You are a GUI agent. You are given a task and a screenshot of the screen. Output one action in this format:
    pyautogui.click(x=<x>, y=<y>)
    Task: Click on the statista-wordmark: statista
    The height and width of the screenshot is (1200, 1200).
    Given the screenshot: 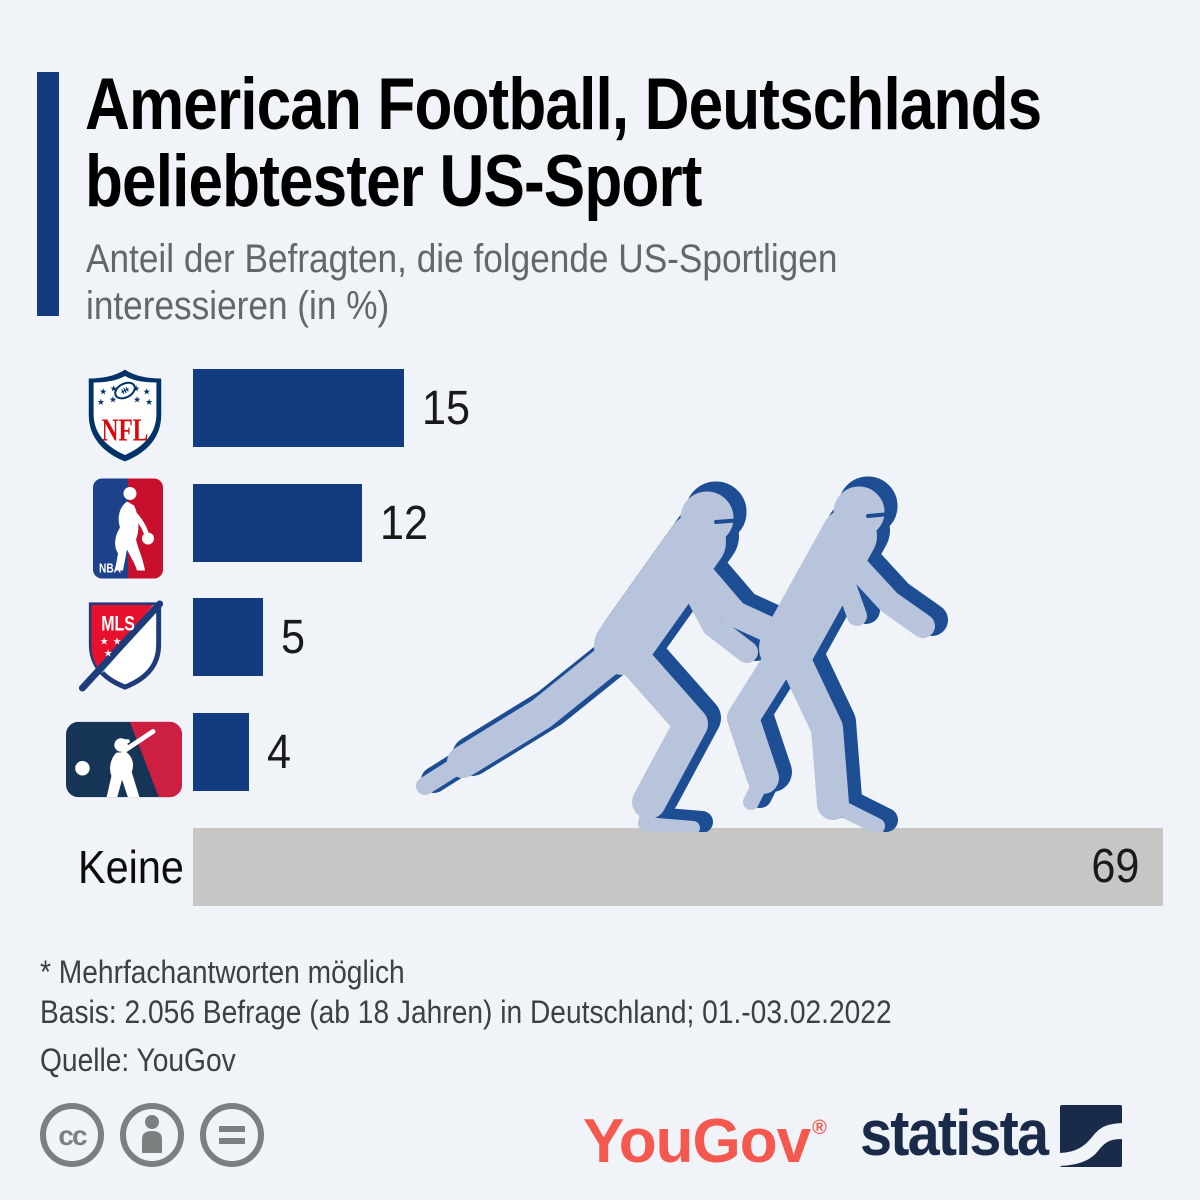 What is the action you would take?
    pyautogui.click(x=954, y=1133)
    